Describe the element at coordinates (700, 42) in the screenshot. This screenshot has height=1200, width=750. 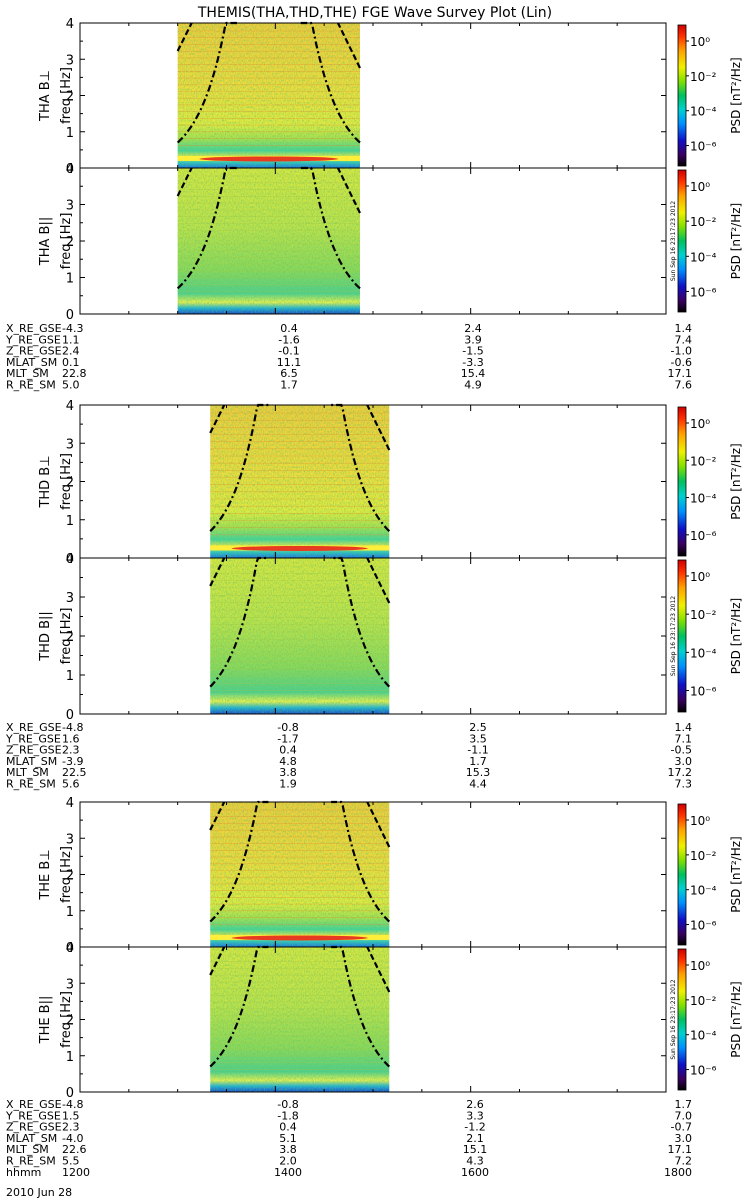
I see `colorbar-tick-label: 10⁰` at that location.